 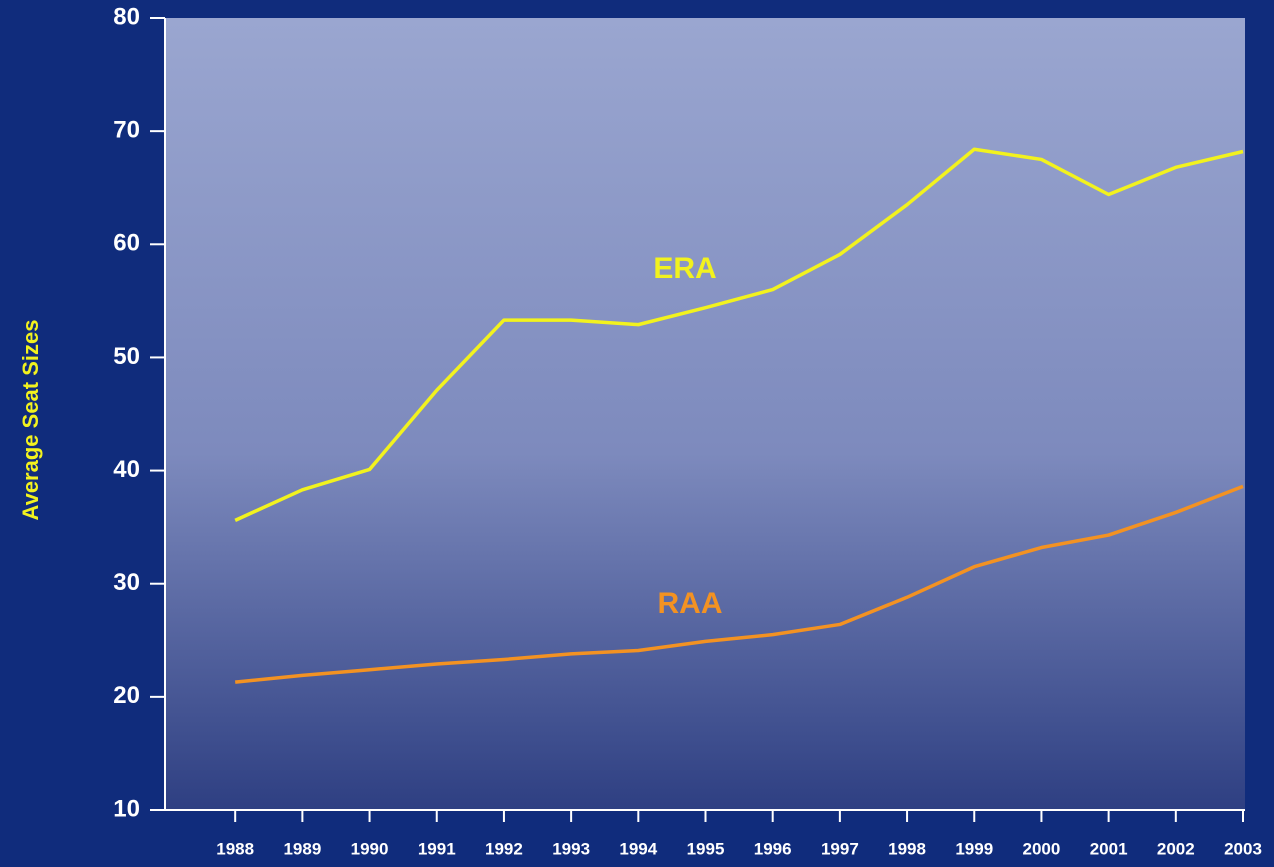 What do you see at coordinates (126, 695) in the screenshot?
I see `y-tick-label: 20` at bounding box center [126, 695].